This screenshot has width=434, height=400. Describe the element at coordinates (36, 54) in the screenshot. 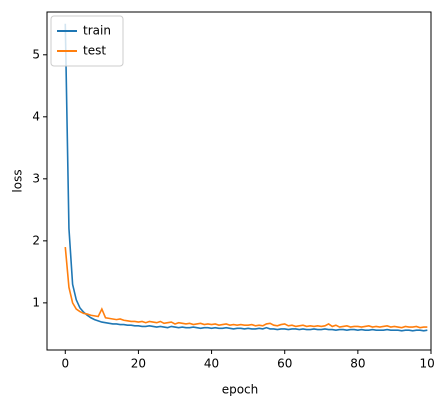

I see `y-tick-label: 5` at that location.